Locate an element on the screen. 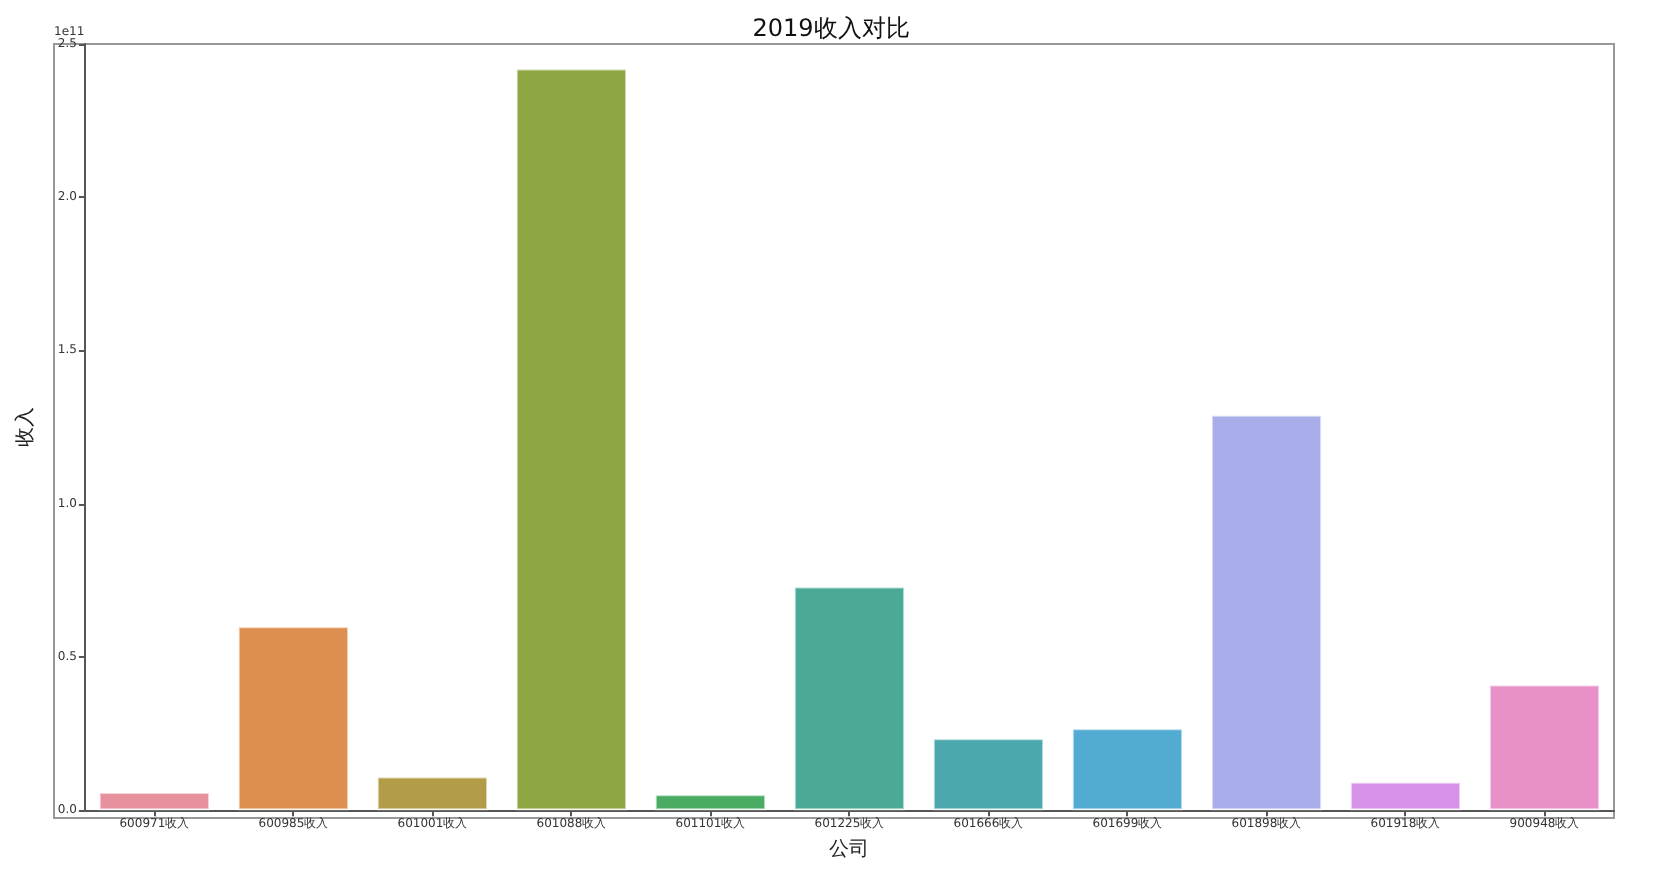 The width and height of the screenshot is (1662, 870). x-axis-title: 公司 is located at coordinates (849, 849).